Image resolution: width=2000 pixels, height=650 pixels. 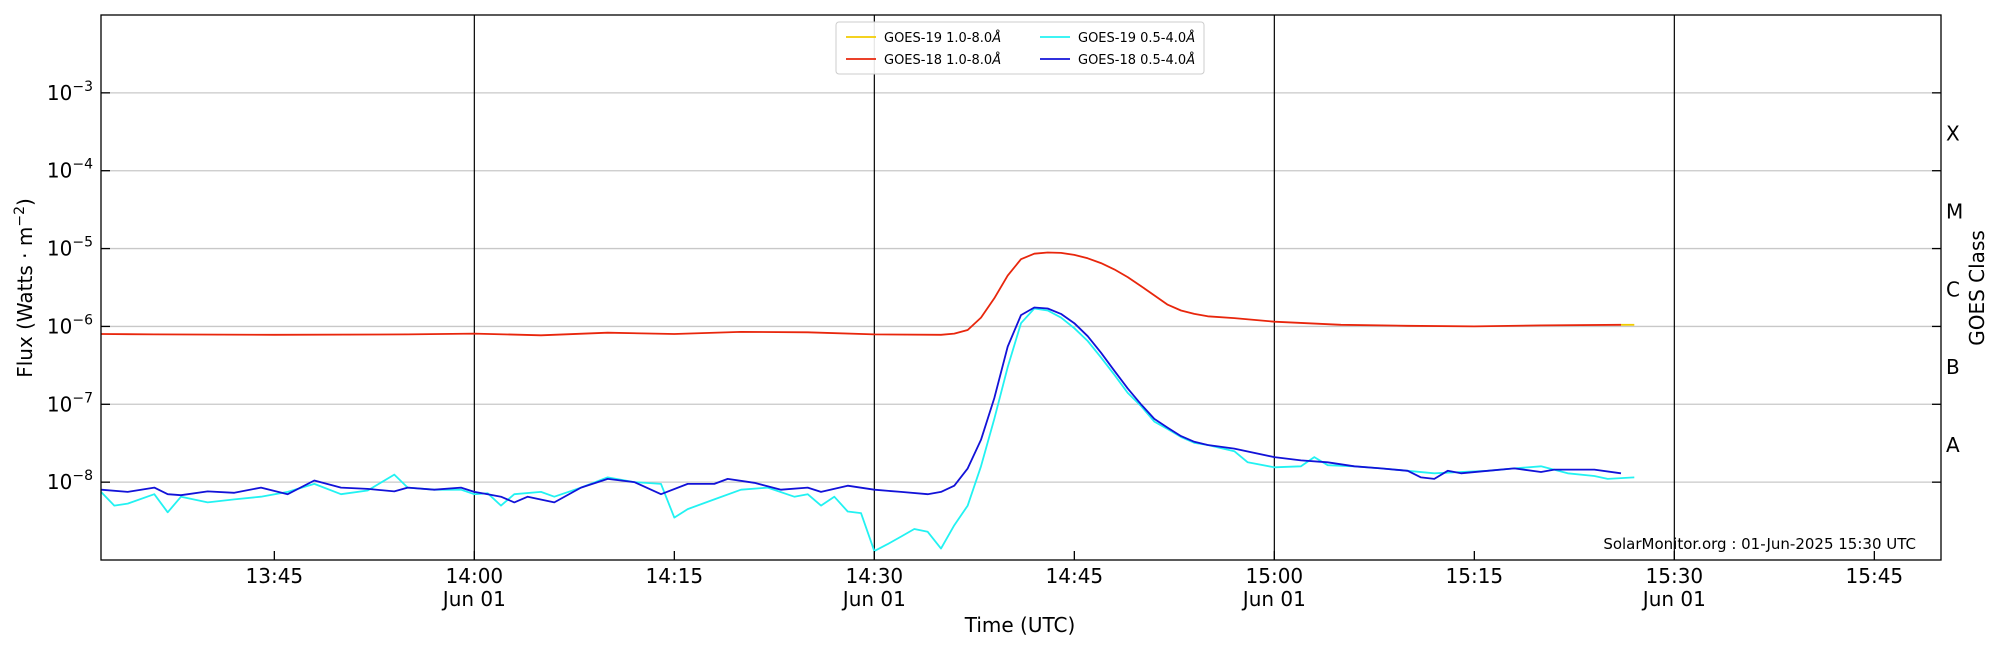 What do you see at coordinates (1275, 576) in the screenshot?
I see `x-tick-label: 15:00` at bounding box center [1275, 576].